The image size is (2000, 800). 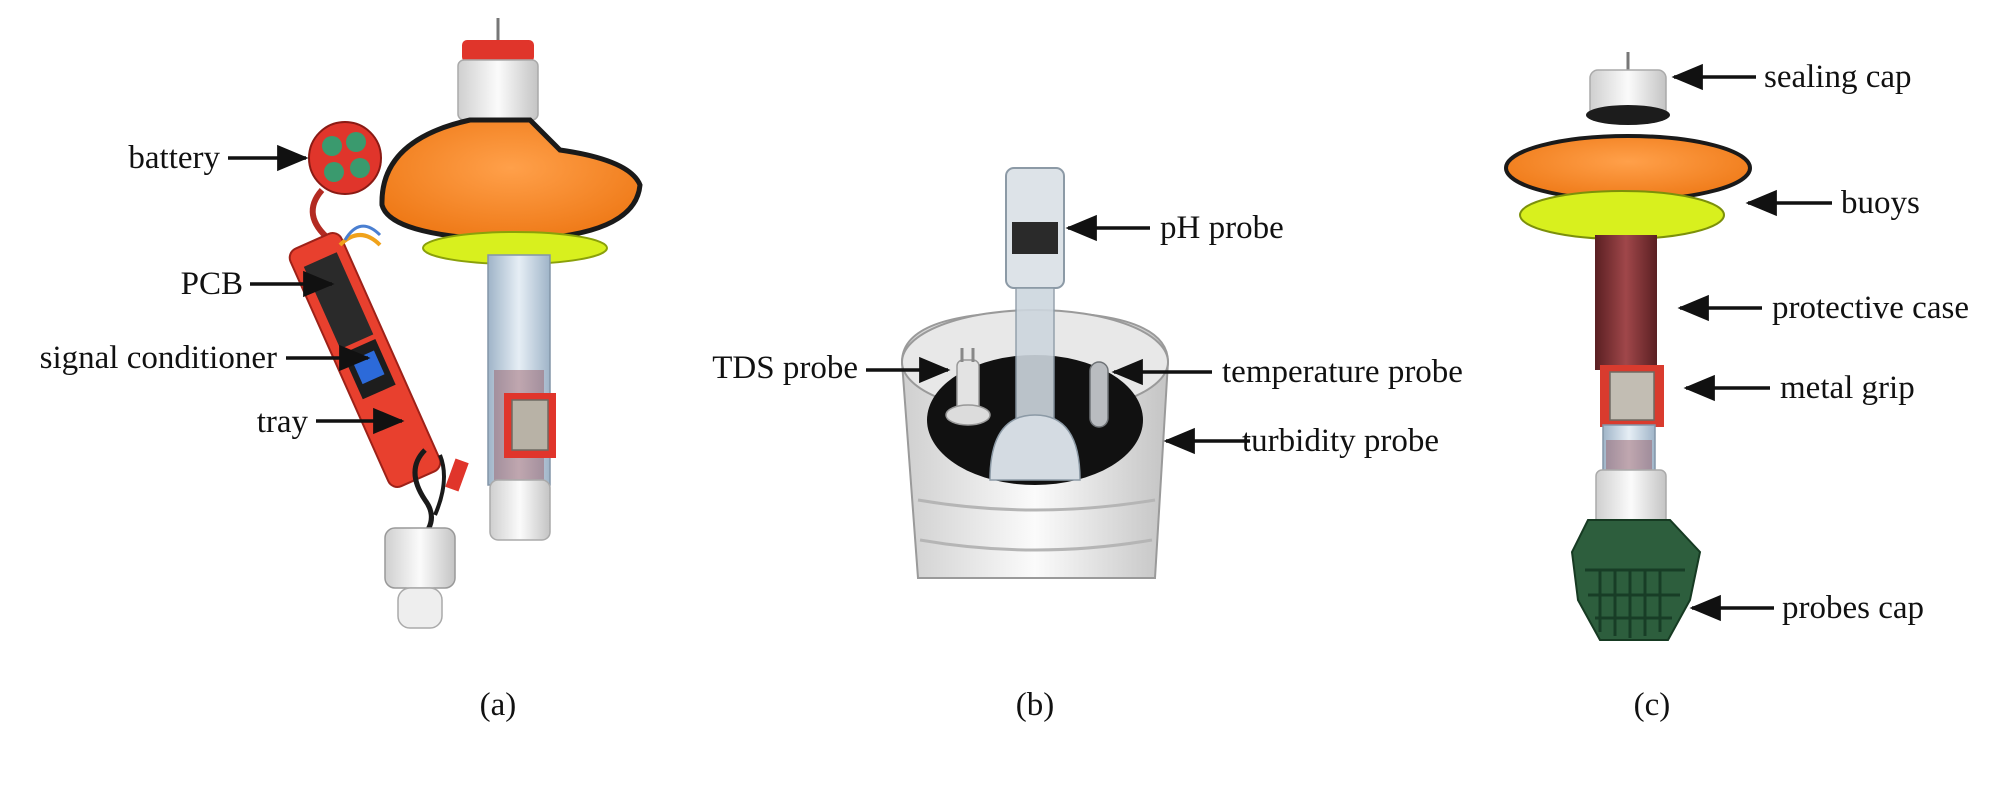 What do you see at coordinates (158, 358) in the screenshot?
I see `signal-conditioner-label: signal conditioner` at bounding box center [158, 358].